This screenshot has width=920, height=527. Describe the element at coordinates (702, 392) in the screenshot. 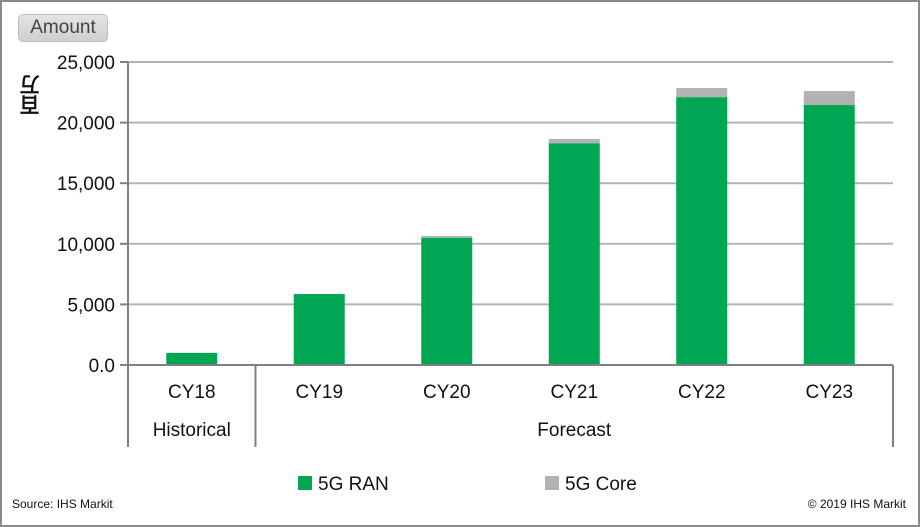

I see `x-tick-label: CY22` at that location.